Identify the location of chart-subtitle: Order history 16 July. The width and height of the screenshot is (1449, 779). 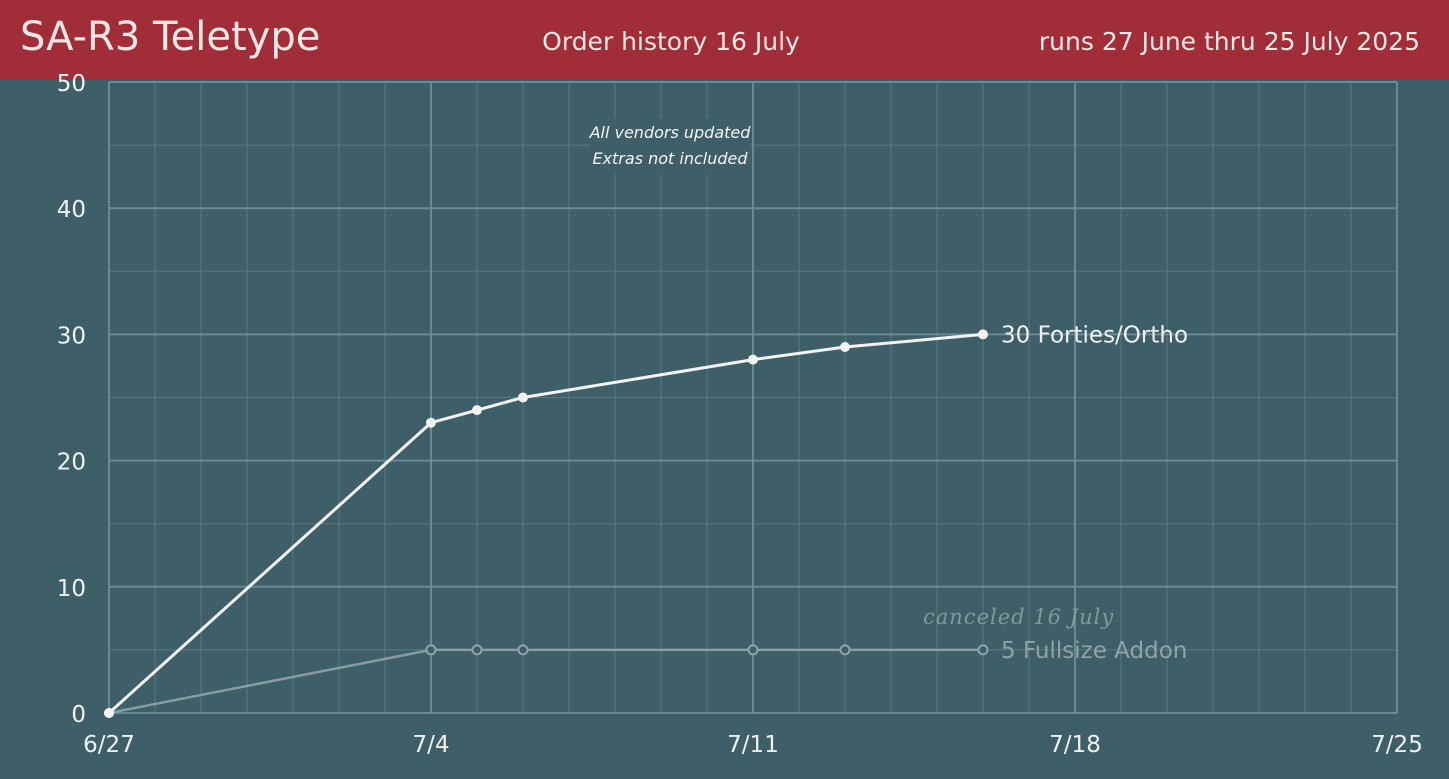
(671, 41).